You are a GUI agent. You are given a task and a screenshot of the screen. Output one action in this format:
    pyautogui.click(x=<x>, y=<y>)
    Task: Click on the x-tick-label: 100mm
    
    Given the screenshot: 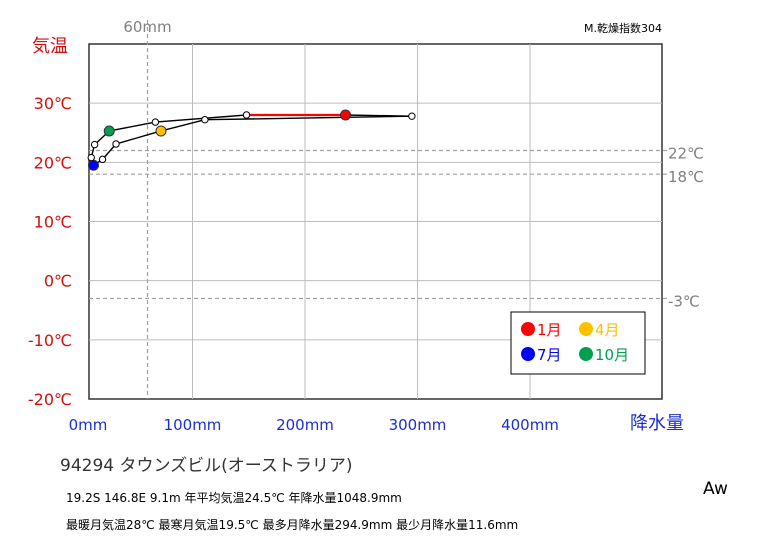 What is the action you would take?
    pyautogui.click(x=193, y=425)
    